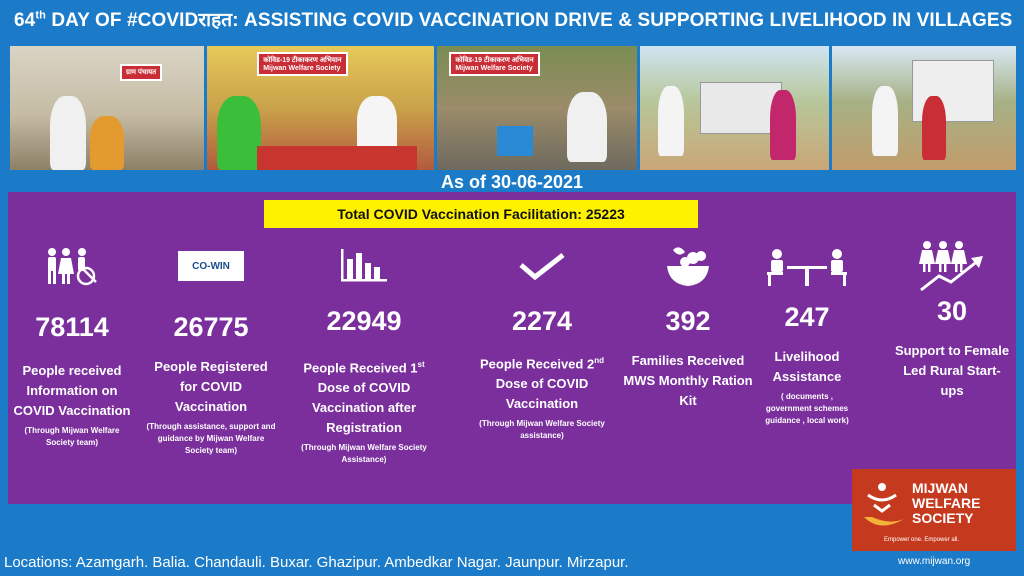 This screenshot has width=1024, height=576. I want to click on photo-banner-1: ग्राम पंचायत, so click(141, 72).